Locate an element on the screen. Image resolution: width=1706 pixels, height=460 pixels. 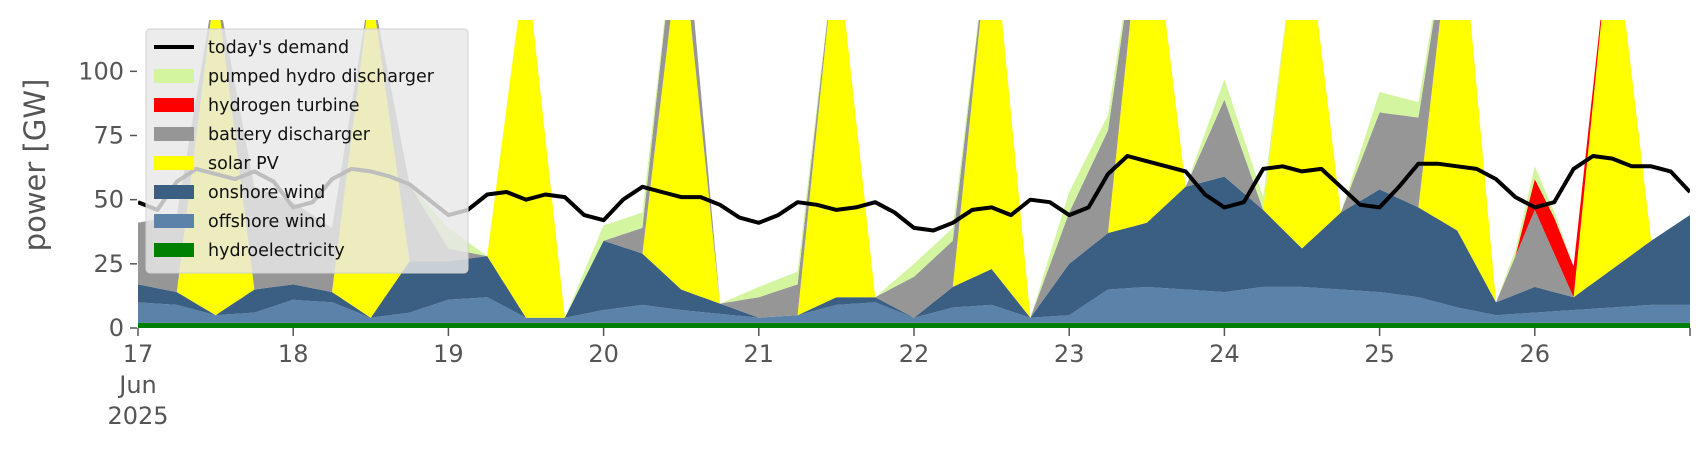
legend-label: pumped hydro discharger is located at coordinates (321, 77).